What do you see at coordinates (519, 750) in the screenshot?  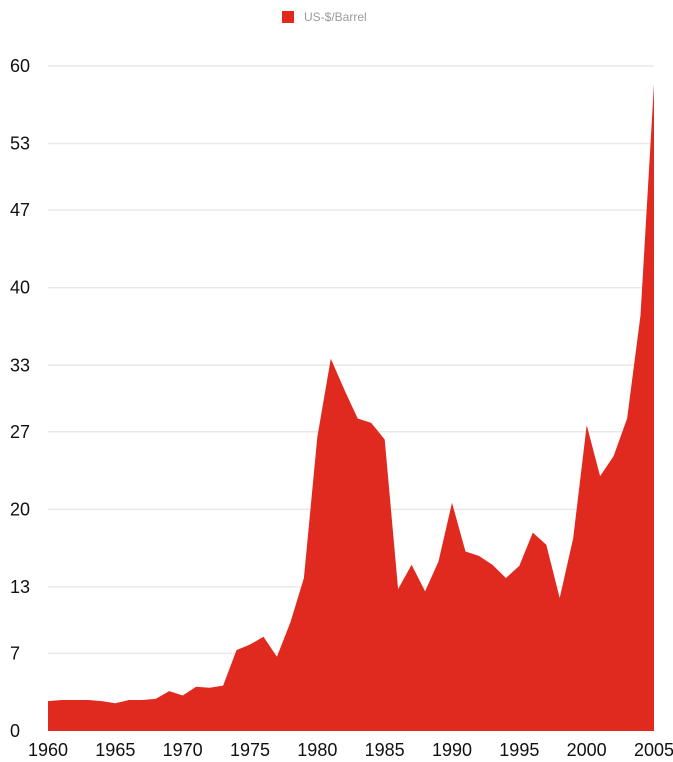 I see `x-tick-label: 1995` at bounding box center [519, 750].